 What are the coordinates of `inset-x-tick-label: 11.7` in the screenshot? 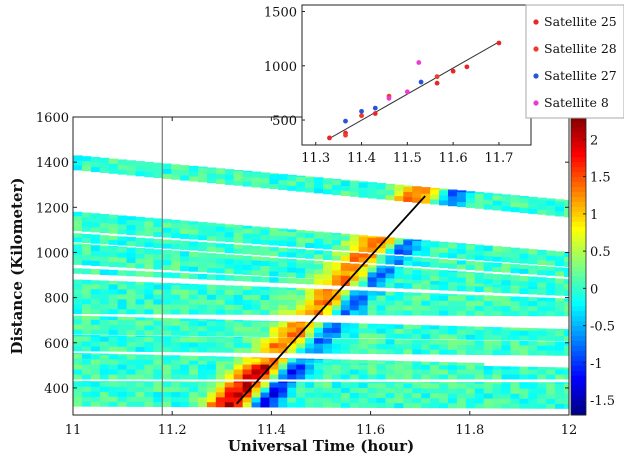 It's located at (498, 158).